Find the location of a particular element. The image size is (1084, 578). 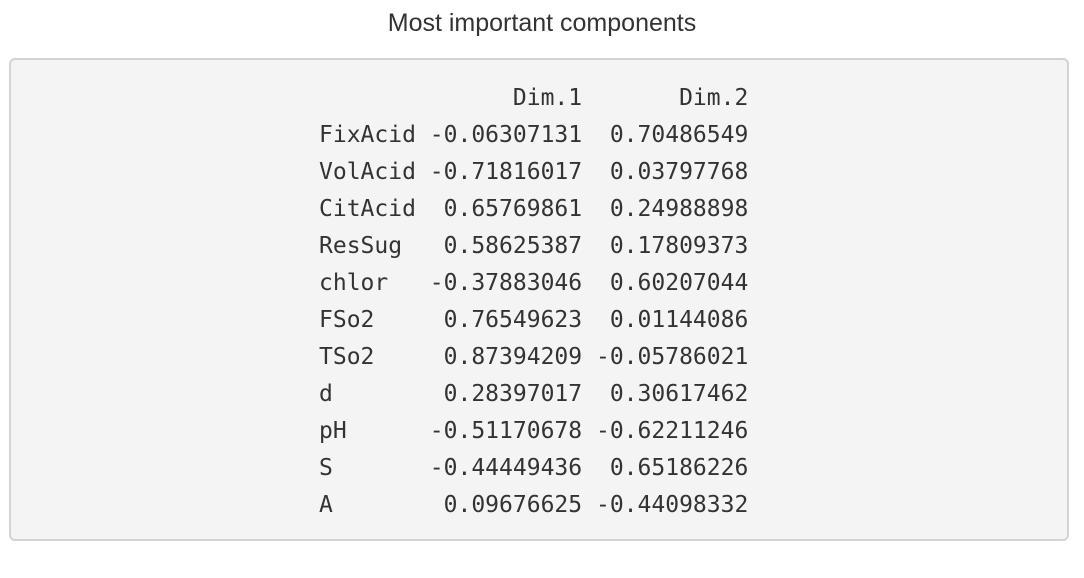

table-cell: 0.01144086 is located at coordinates (679, 320).